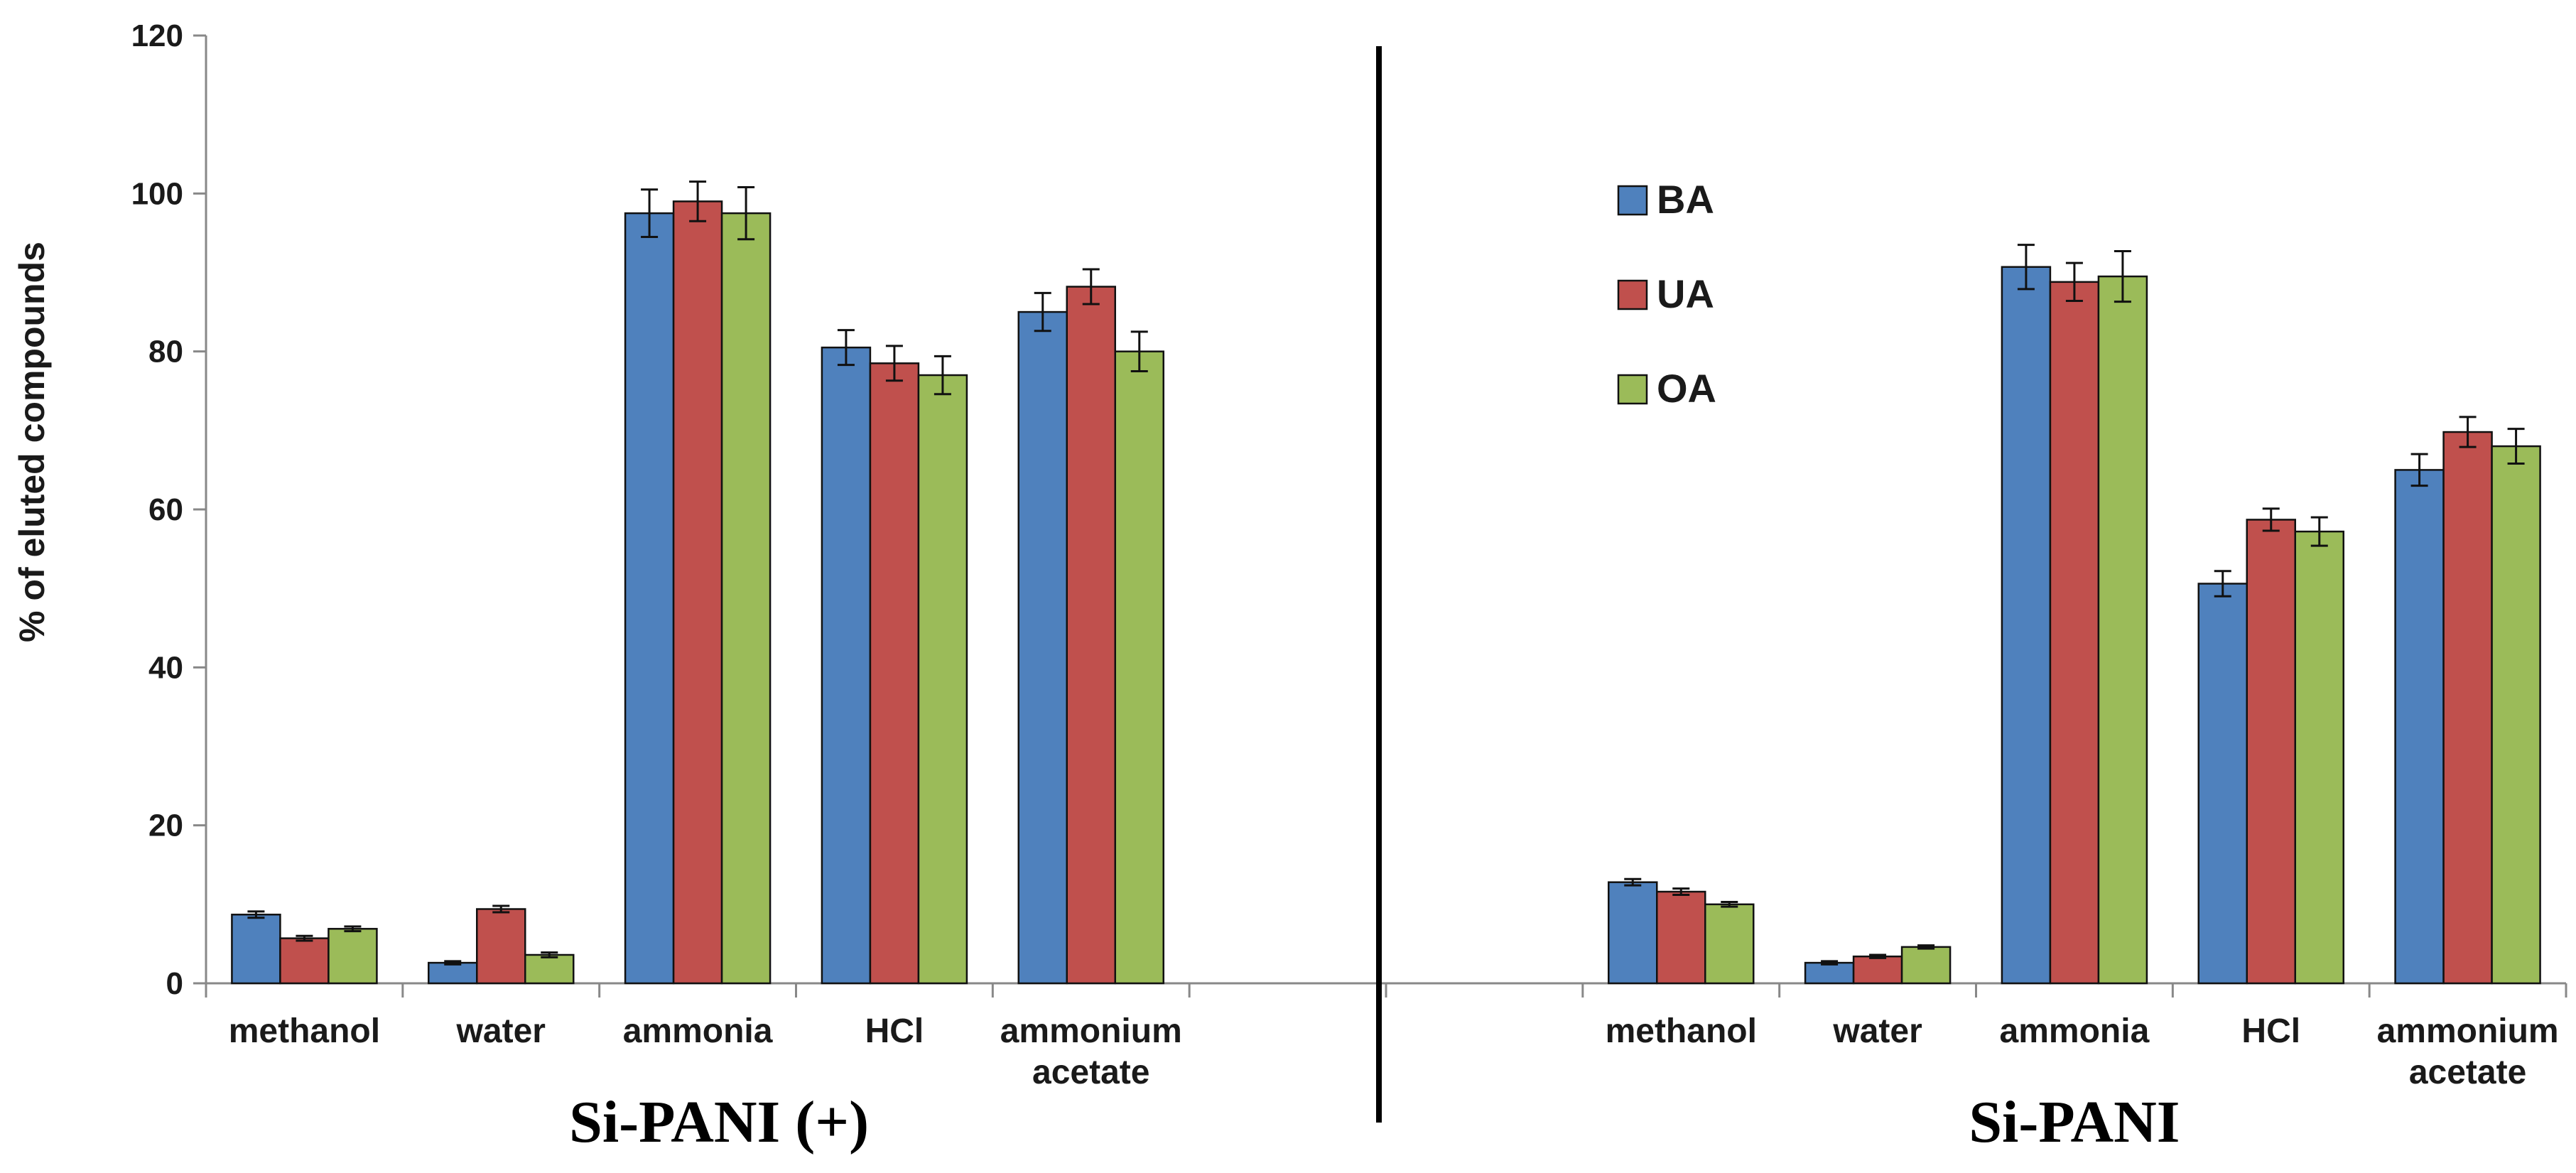 The width and height of the screenshot is (2576, 1173). Describe the element at coordinates (165, 509) in the screenshot. I see `y-tick-label: 60` at that location.